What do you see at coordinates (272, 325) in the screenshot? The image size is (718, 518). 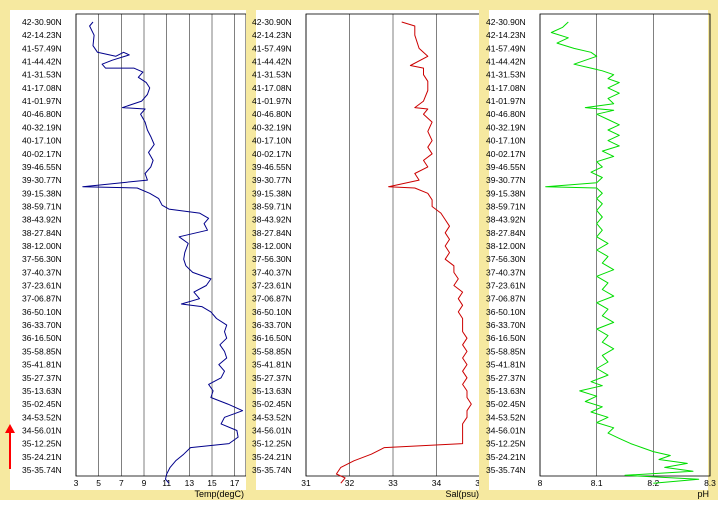 I see `y-tick-label: 36-33.70N` at bounding box center [272, 325].